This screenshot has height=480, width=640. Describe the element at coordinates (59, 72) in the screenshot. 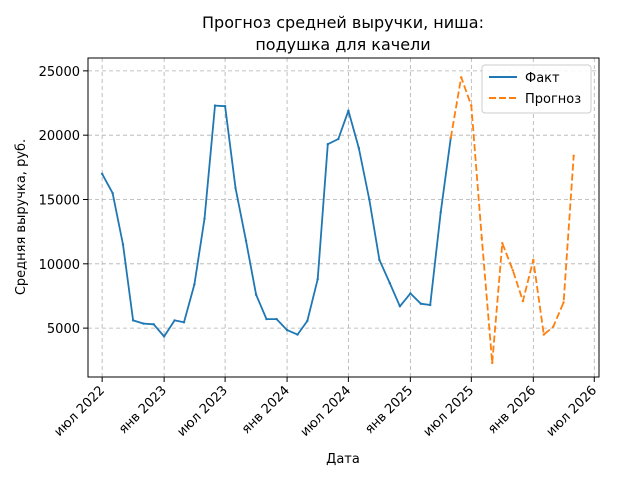

I see `y-tick-label: 25000` at that location.